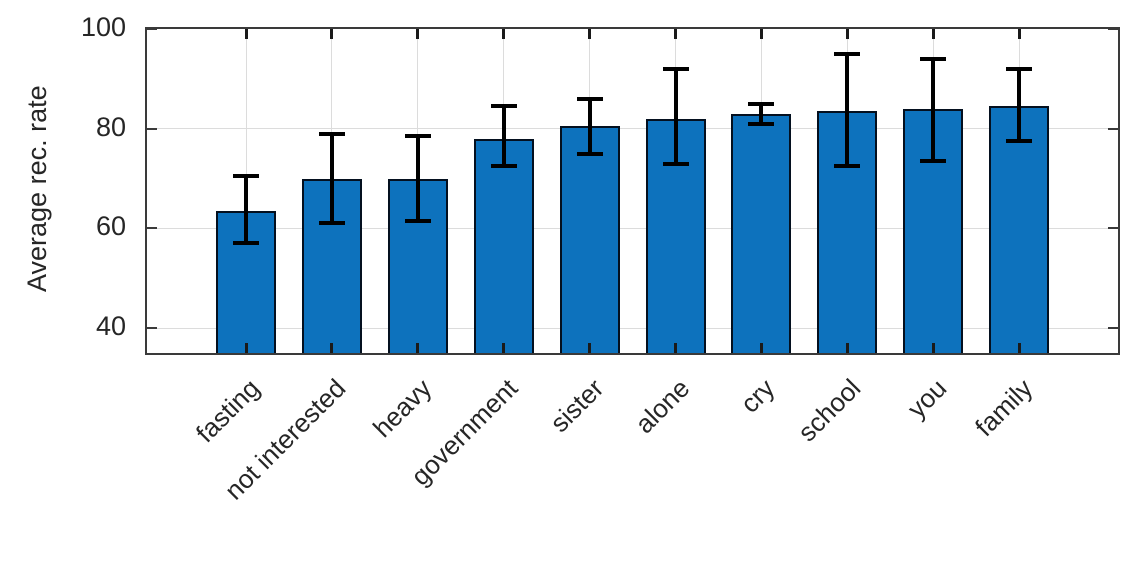  What do you see at coordinates (675, 116) in the screenshot?
I see `errorbar-stem-alone` at bounding box center [675, 116].